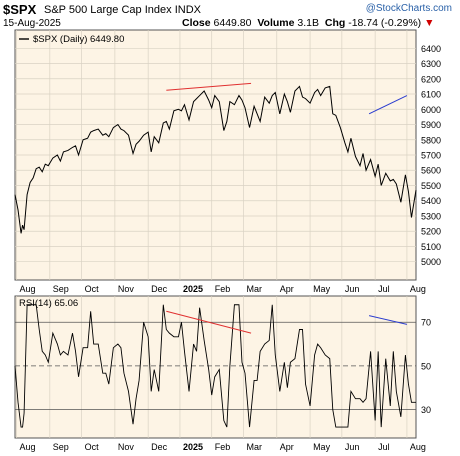 The width and height of the screenshot is (460, 456). I want to click on price-tick-label: 5100, so click(431, 247).